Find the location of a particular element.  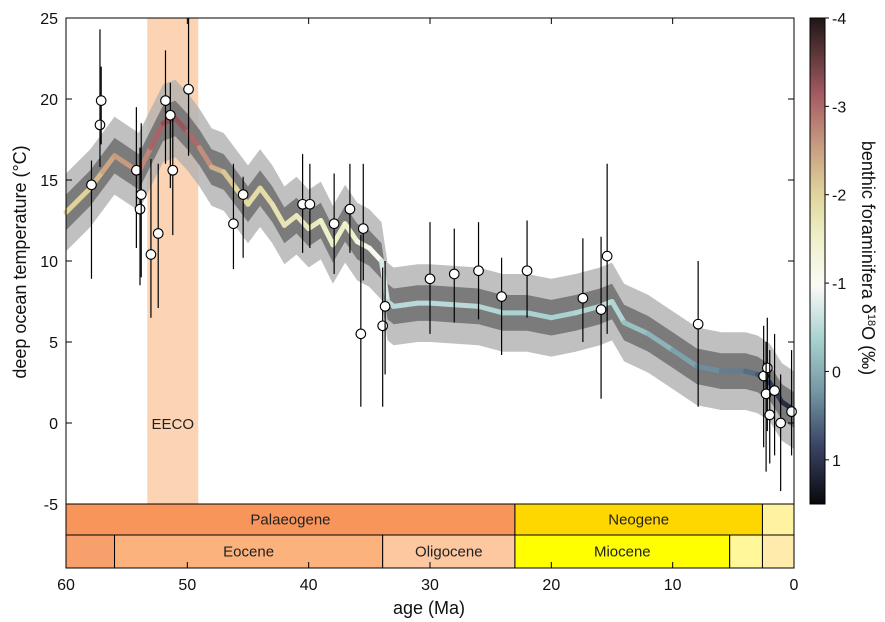

colorbar-tick-label: -1 is located at coordinates (839, 284).